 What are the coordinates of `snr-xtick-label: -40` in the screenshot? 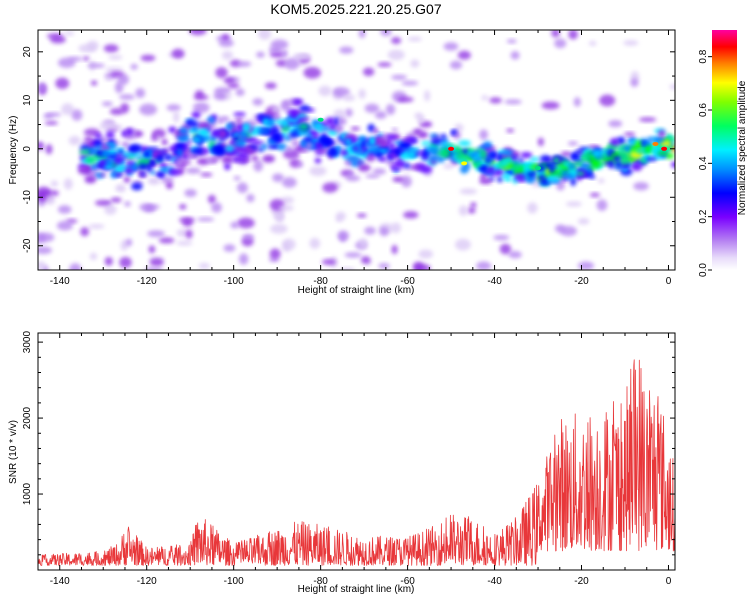 It's located at (494, 581).